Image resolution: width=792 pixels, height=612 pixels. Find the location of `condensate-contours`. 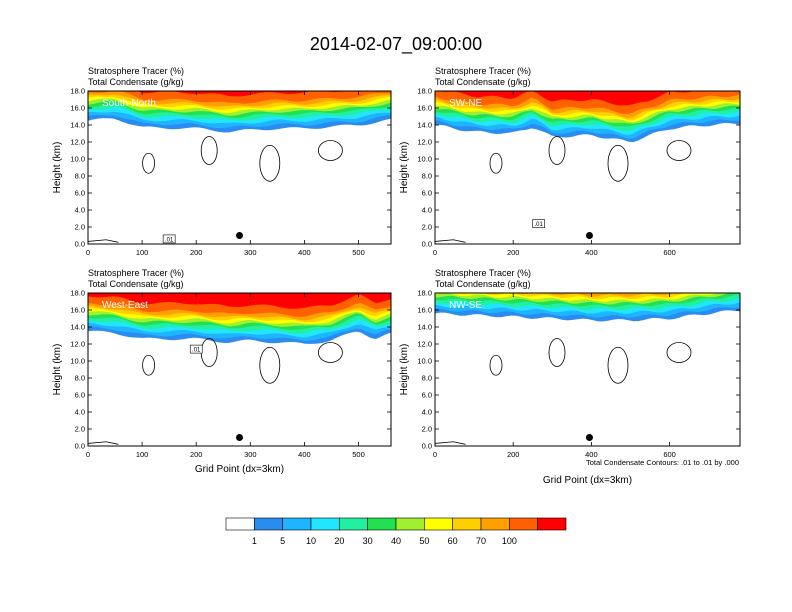

condensate-contours is located at coordinates (563, 391).